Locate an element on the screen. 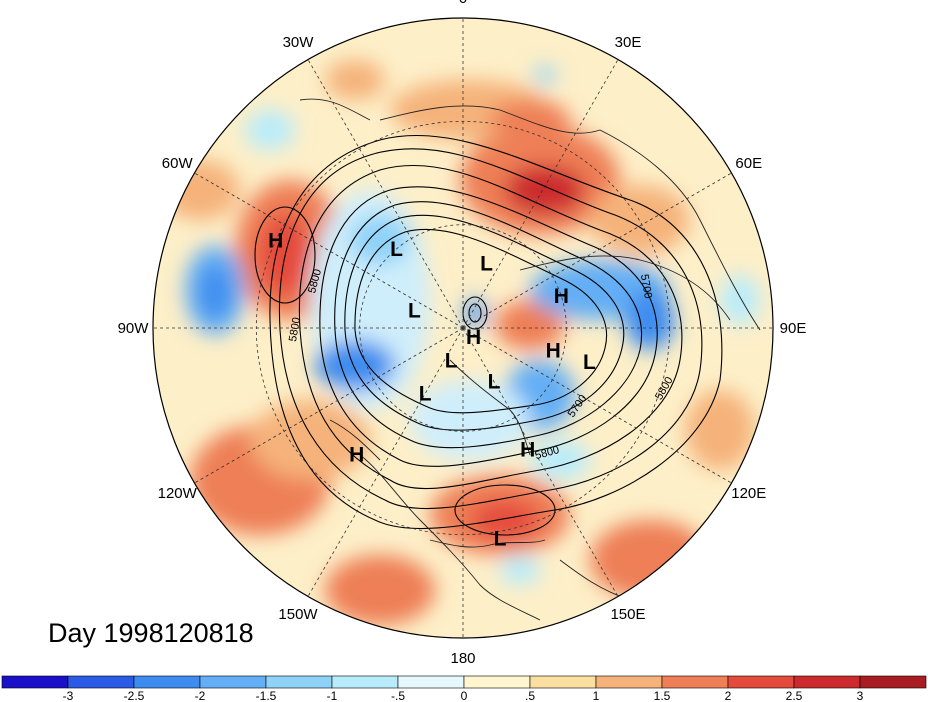 This screenshot has width=928, height=702. colorbar: -3 -2.5 -2 -1.5 -1 -.5 0 .5 1 1.5 2 2.5 3 is located at coordinates (464, 688).